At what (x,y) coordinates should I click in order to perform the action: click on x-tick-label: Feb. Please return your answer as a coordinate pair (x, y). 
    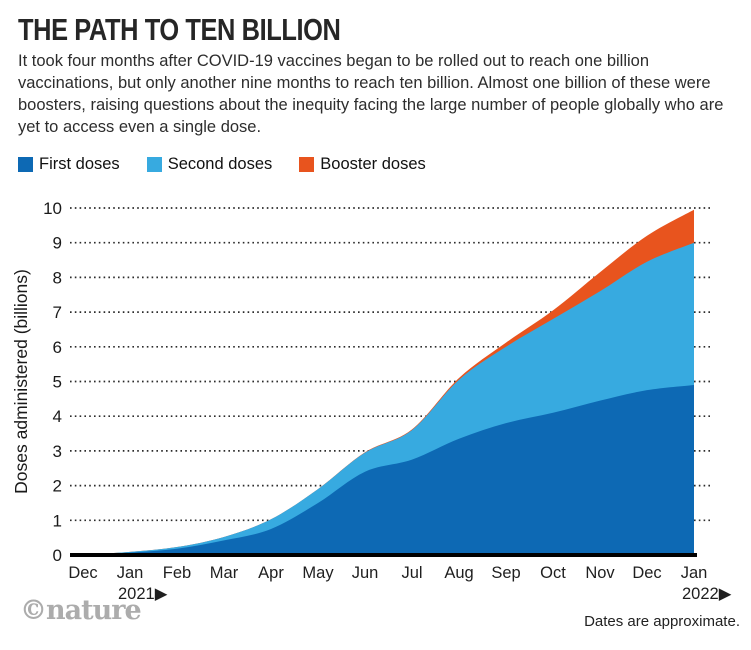
    Looking at the image, I should click on (177, 573).